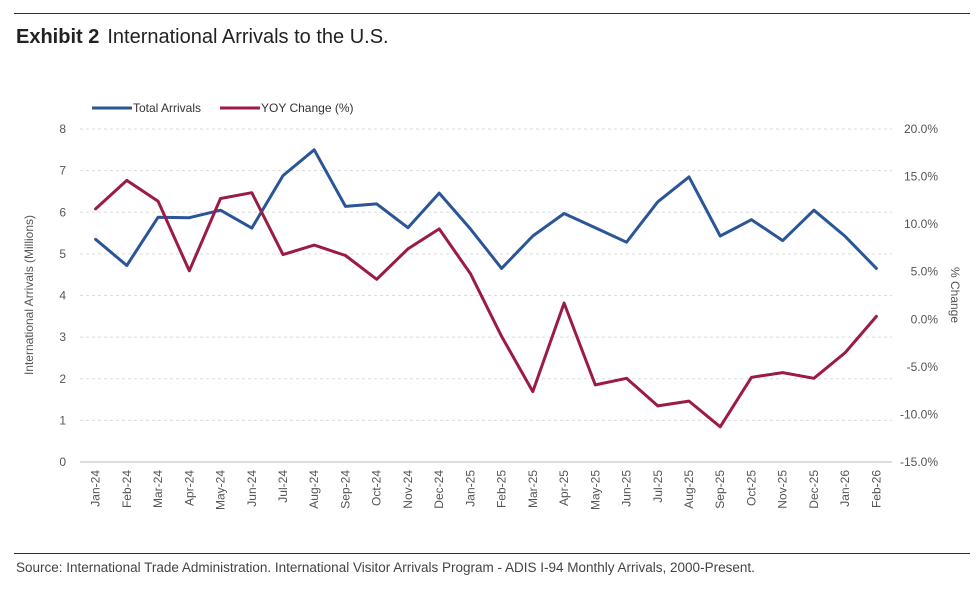 This screenshot has width=980, height=598. Describe the element at coordinates (595, 490) in the screenshot. I see `x-tick-label: May-25` at that location.